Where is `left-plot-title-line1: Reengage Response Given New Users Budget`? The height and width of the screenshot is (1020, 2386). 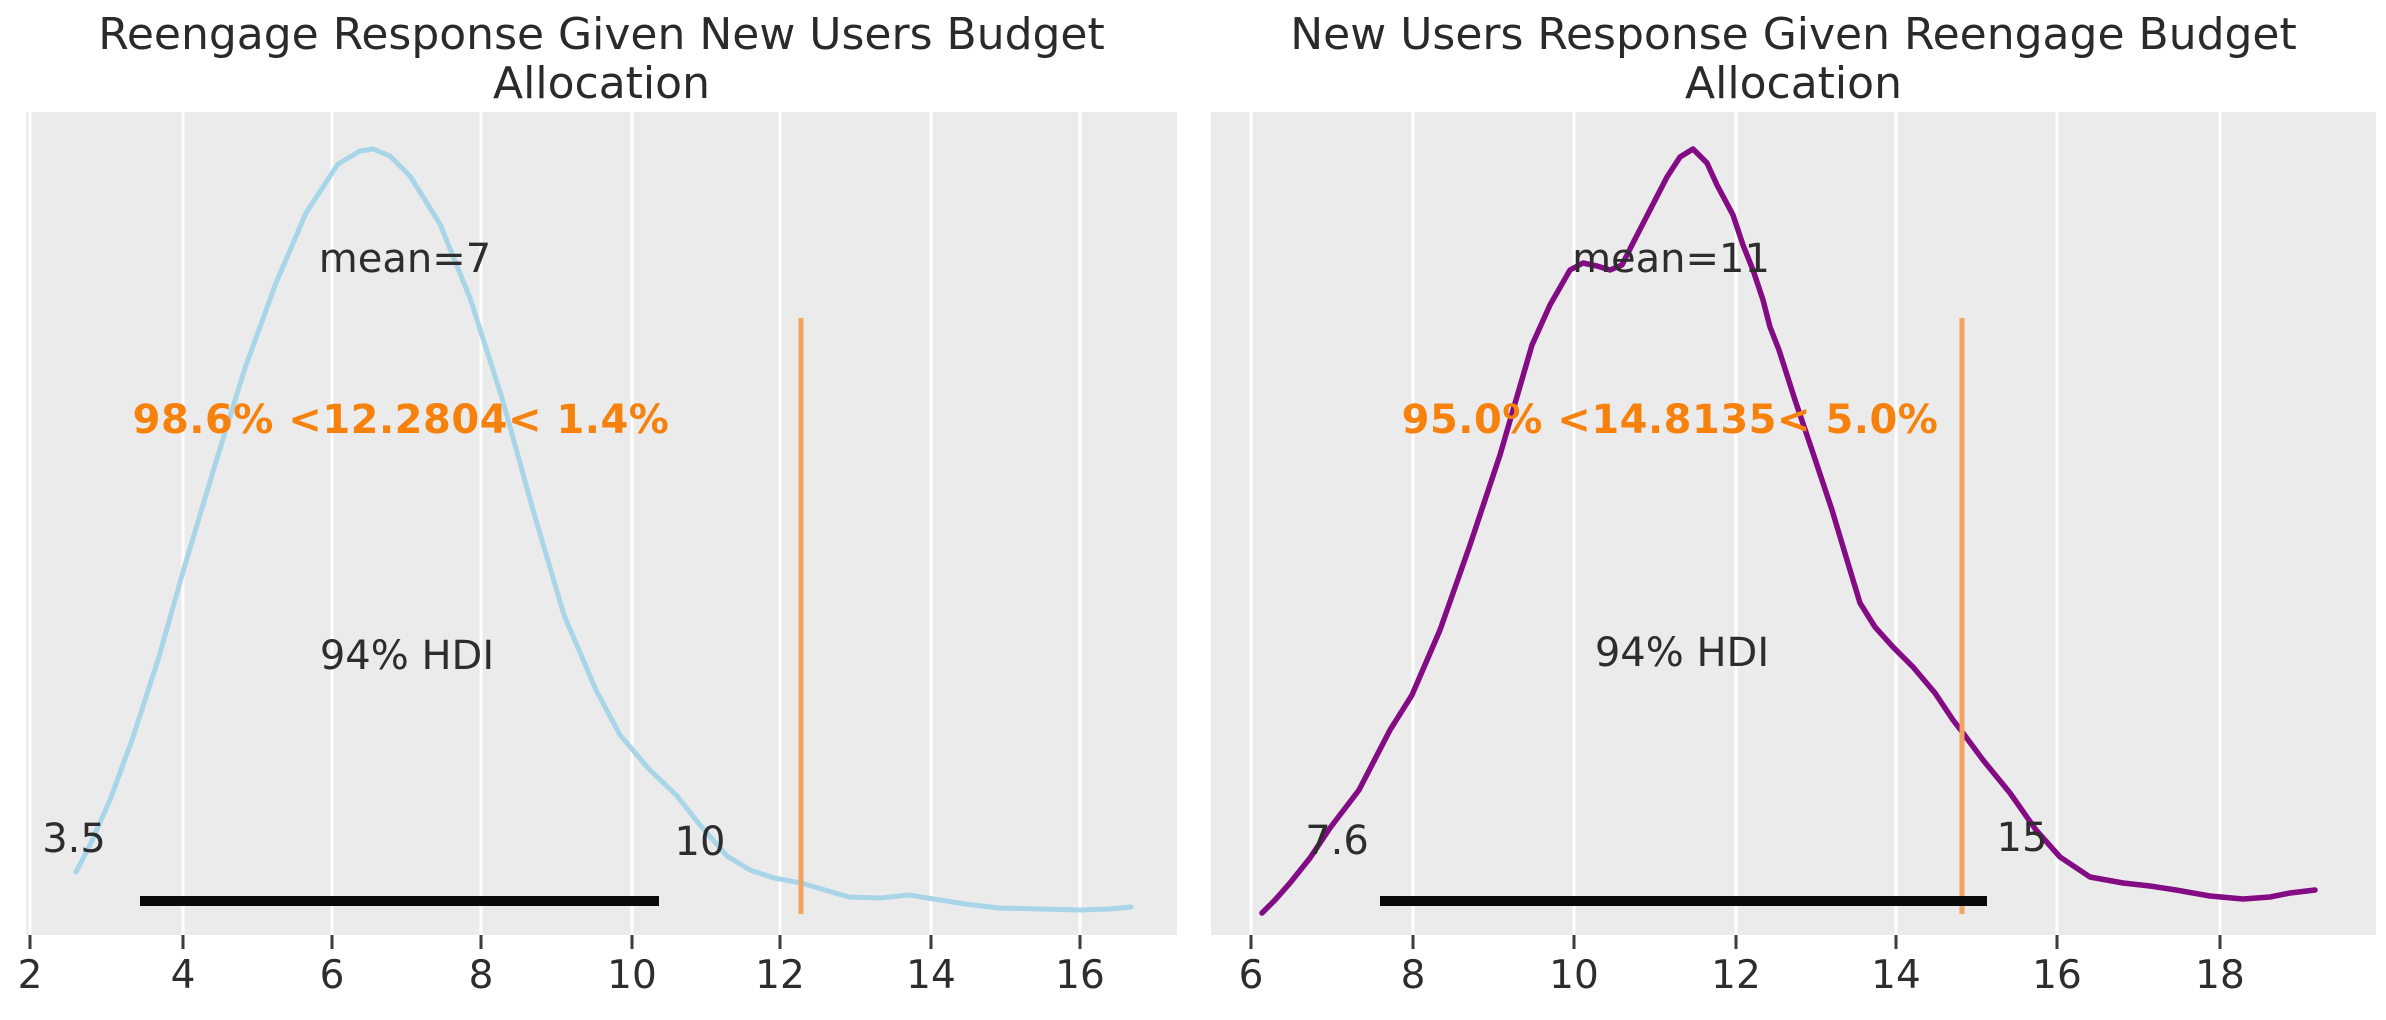 left-plot-title-line1: Reengage Response Given New Users Budget is located at coordinates (601, 34).